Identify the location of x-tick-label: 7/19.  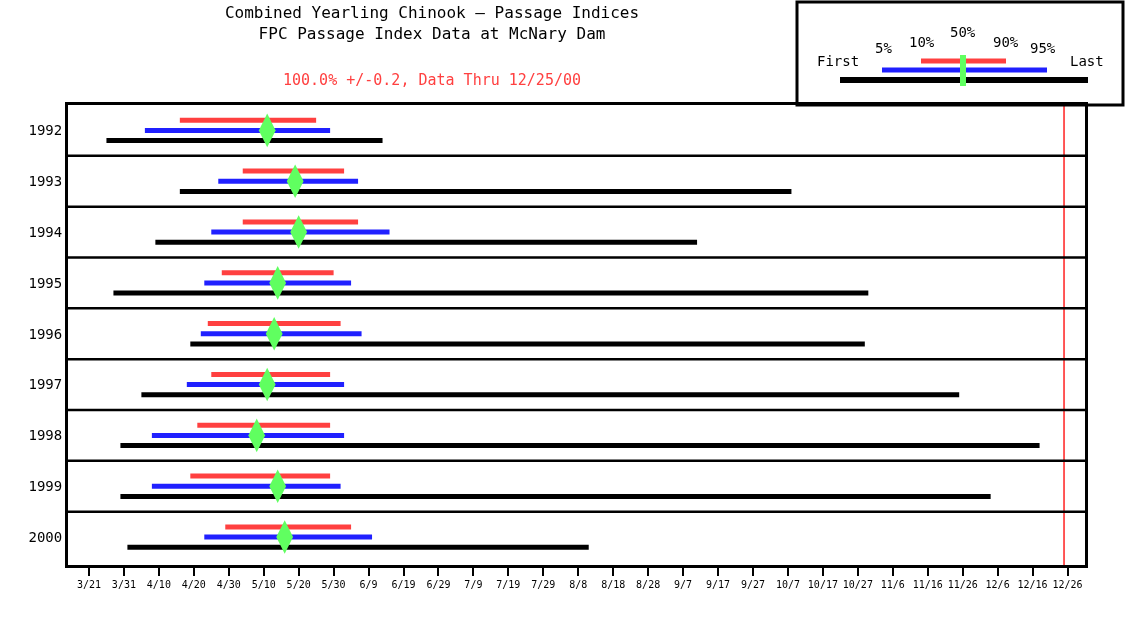
(508, 584).